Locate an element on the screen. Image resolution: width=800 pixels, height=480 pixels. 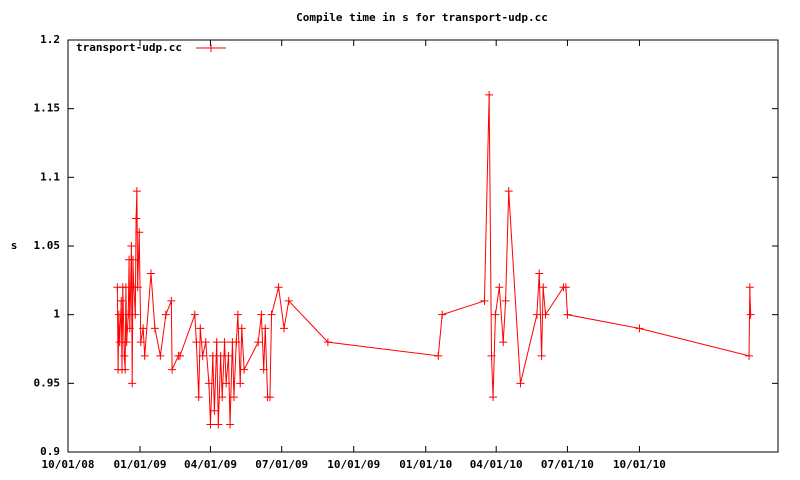
y-tick-label: 0.9 is located at coordinates (50, 451).